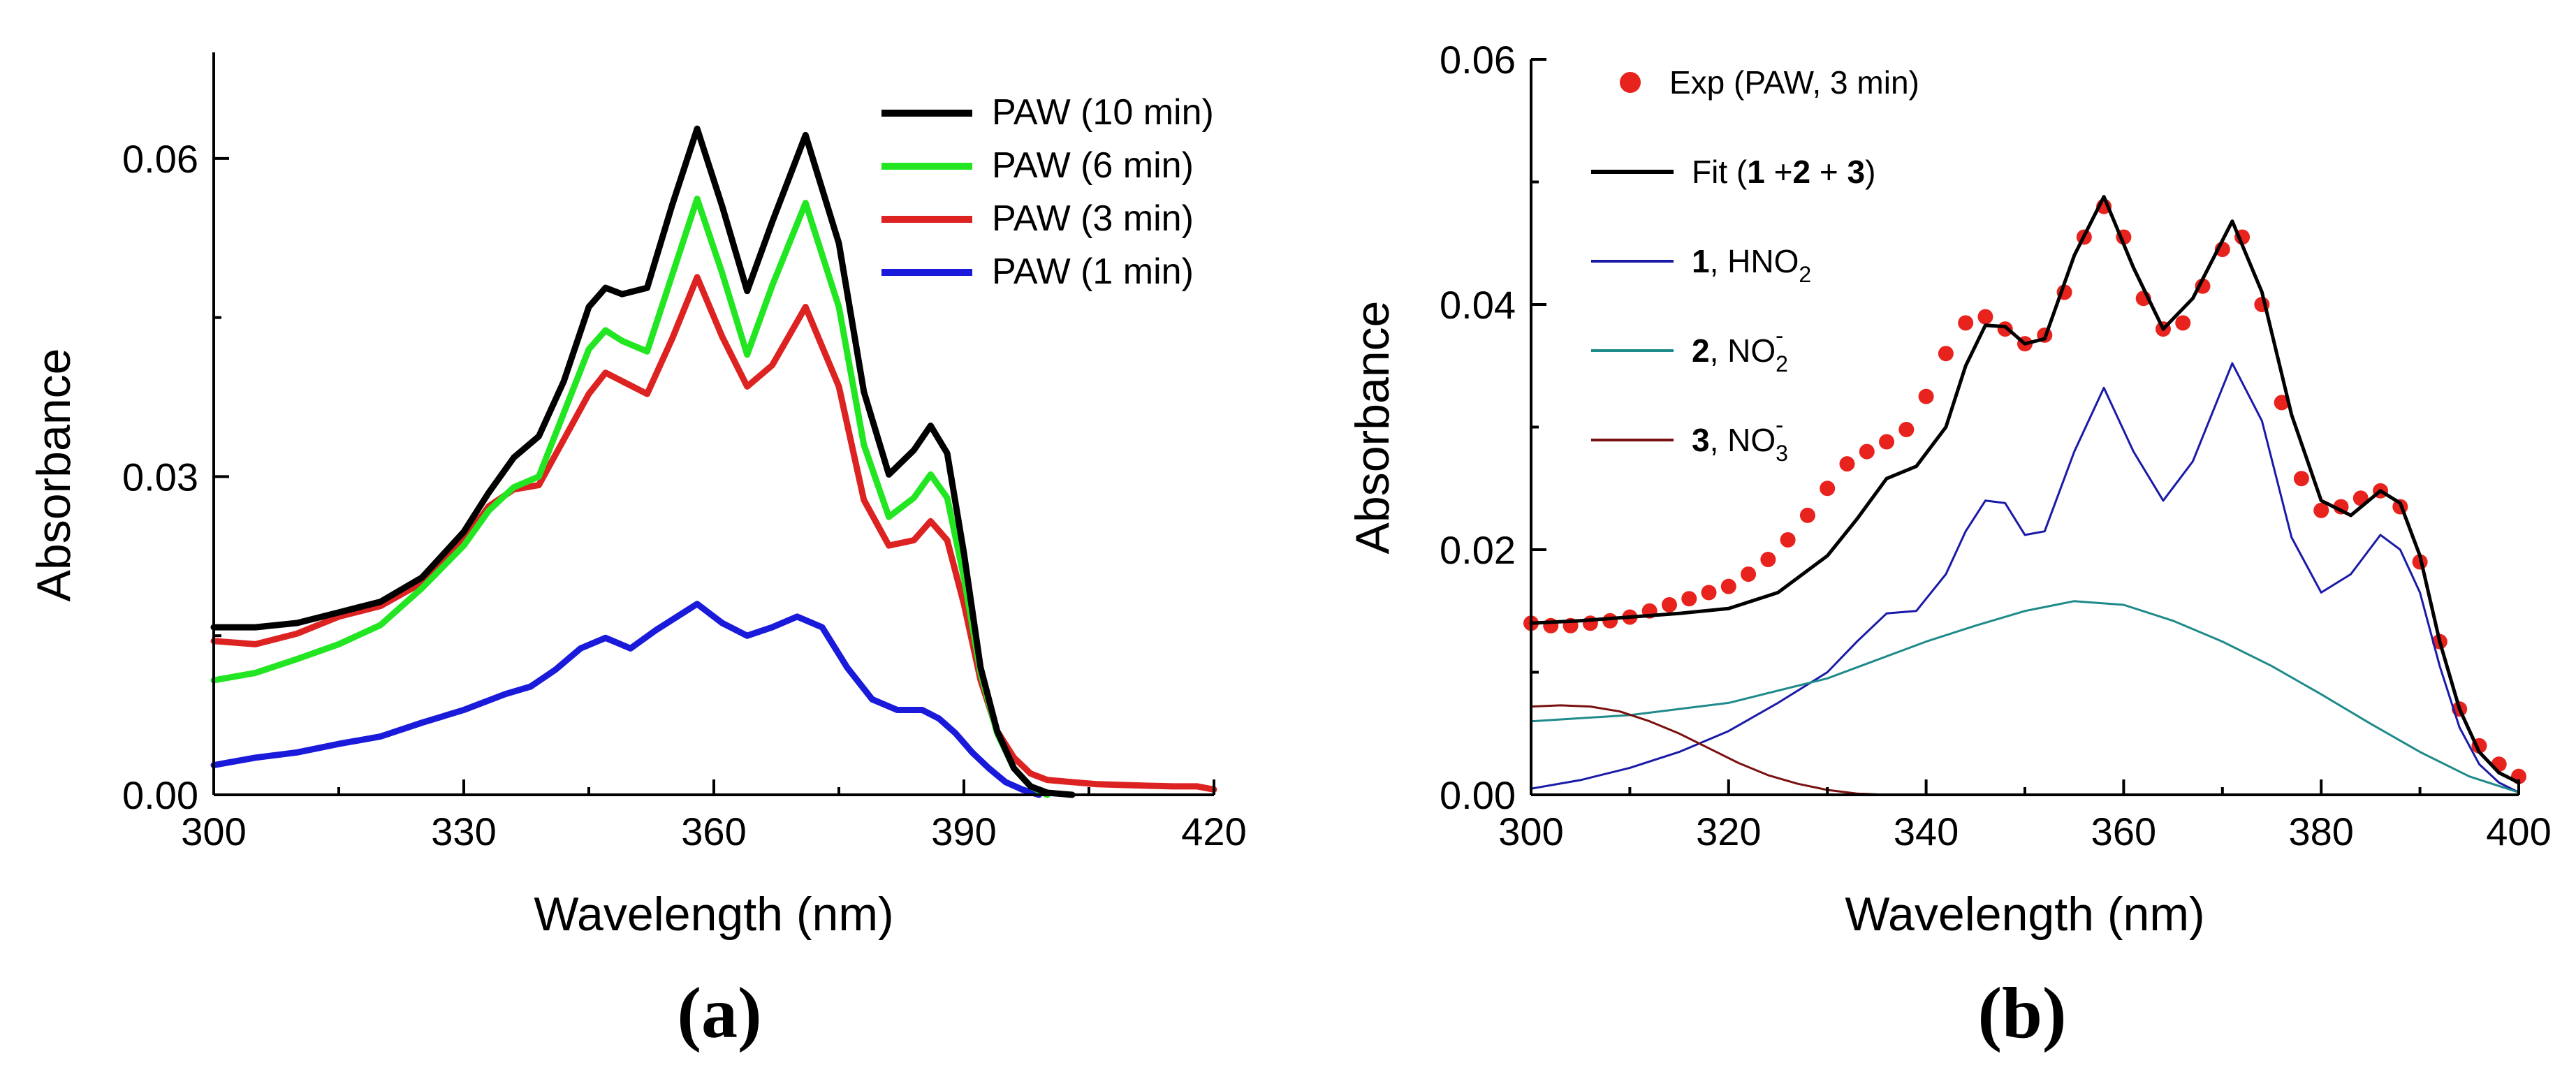 The width and height of the screenshot is (2576, 1070). What do you see at coordinates (1478, 550) in the screenshot?
I see `panel-b-y-tick-label: 0.02` at bounding box center [1478, 550].